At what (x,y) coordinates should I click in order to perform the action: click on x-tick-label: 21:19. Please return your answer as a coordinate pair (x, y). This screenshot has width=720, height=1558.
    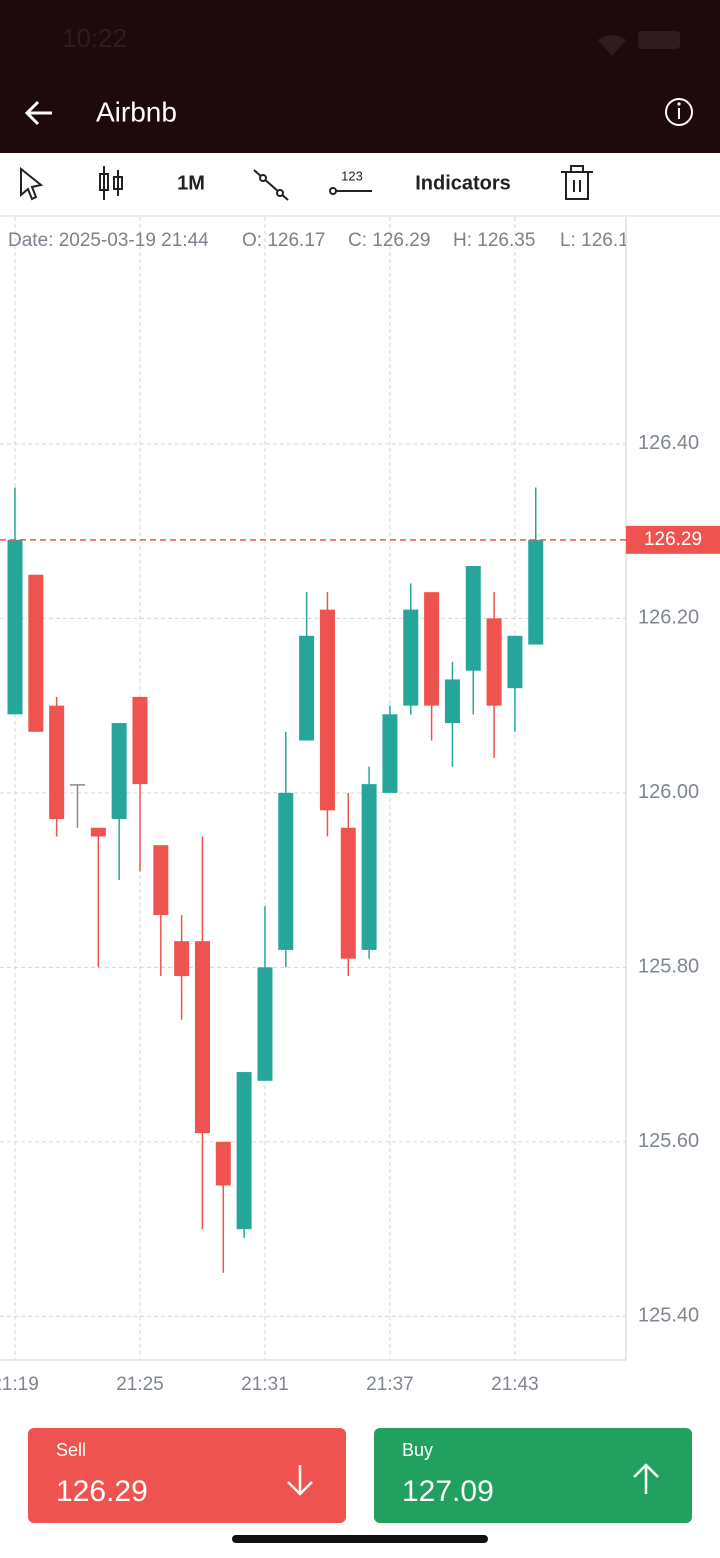
    Looking at the image, I should click on (19, 1384).